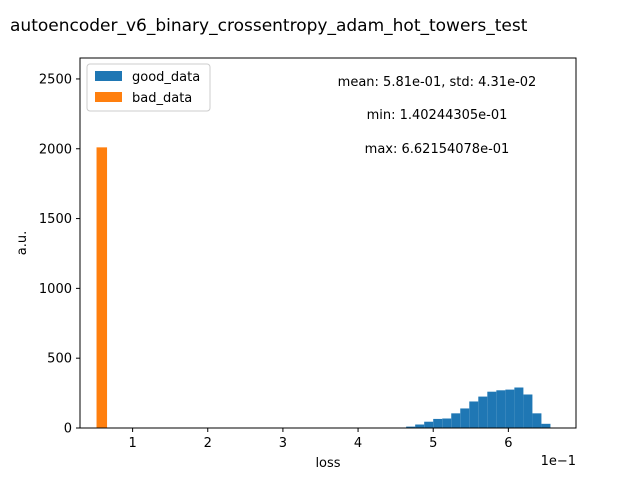 This screenshot has height=484, width=640. I want to click on x-tick-label-4: 4, so click(358, 443).